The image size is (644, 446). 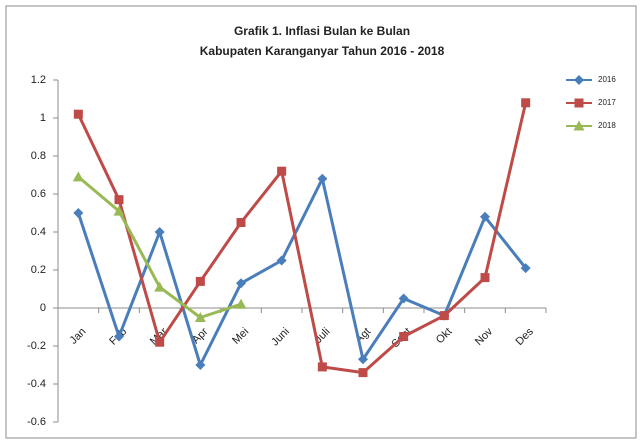 I want to click on chart-title: Grafik 1. Inflasi Bulan ke Bulan, so click(x=322, y=31).